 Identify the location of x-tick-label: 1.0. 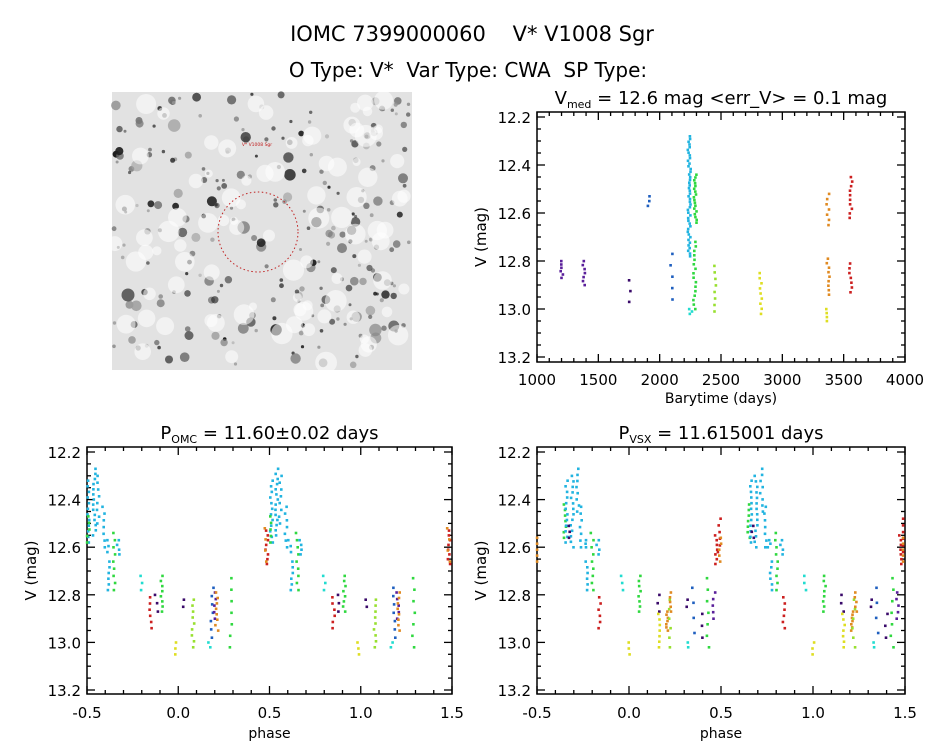
(813, 713).